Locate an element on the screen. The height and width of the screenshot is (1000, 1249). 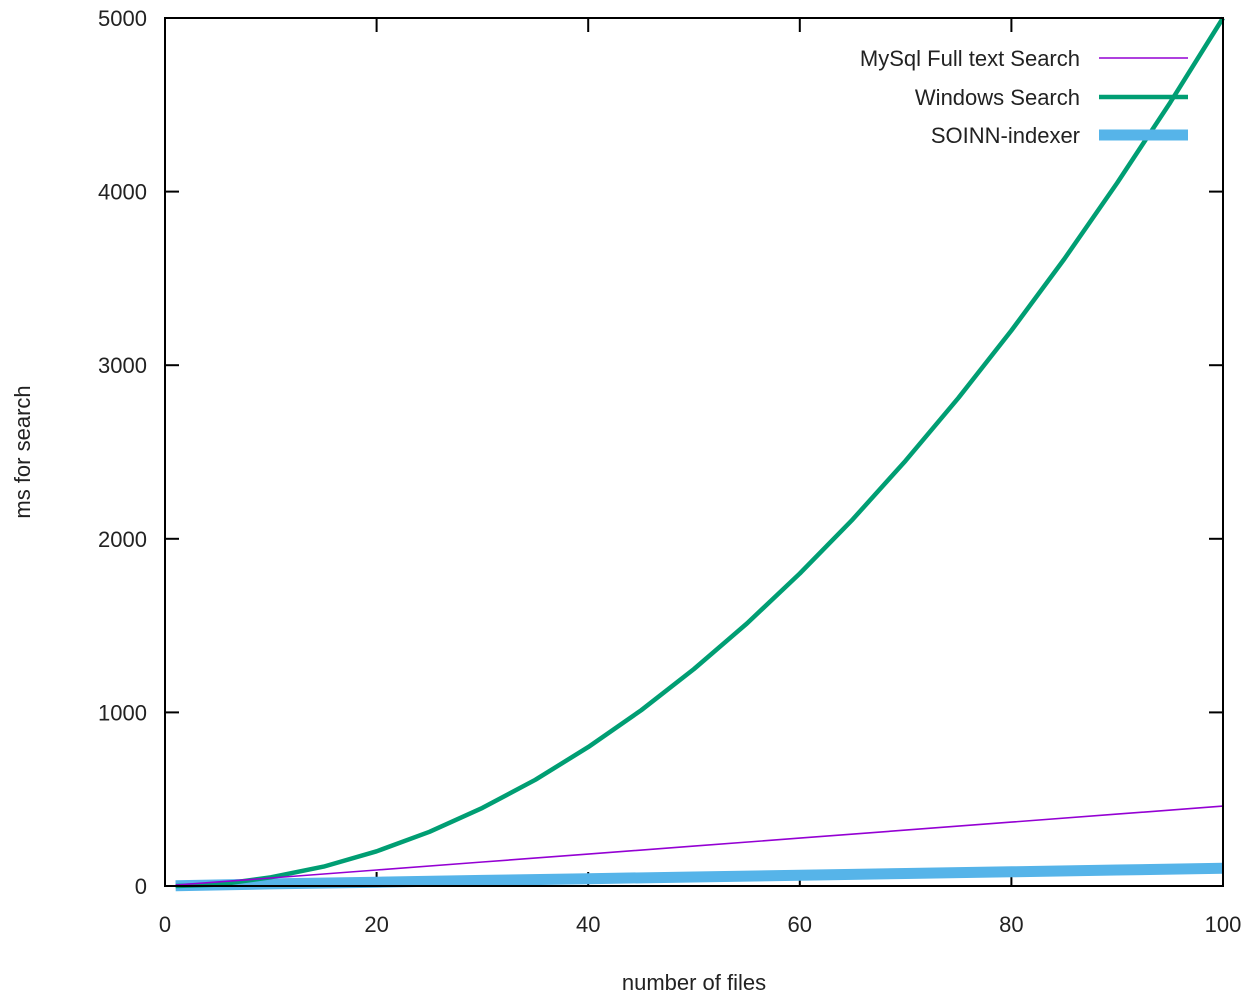
series-line-mysql-full-text-search is located at coordinates (699, 845).